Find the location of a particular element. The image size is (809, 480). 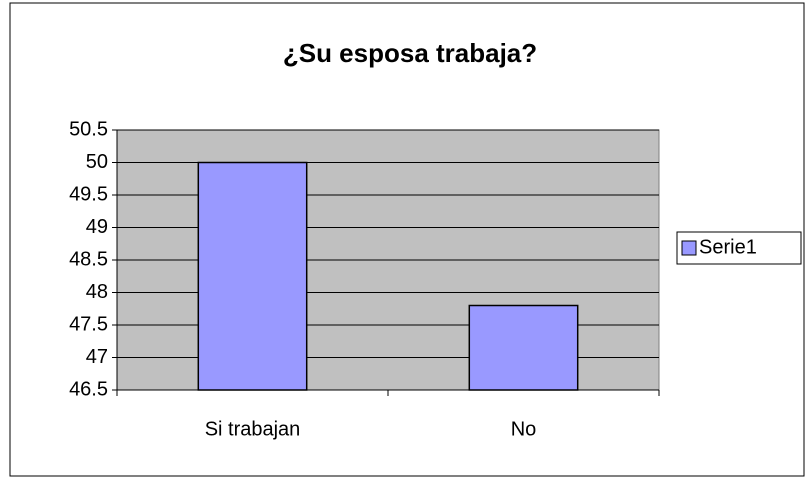

y-tick-label: 48 is located at coordinates (97, 292).